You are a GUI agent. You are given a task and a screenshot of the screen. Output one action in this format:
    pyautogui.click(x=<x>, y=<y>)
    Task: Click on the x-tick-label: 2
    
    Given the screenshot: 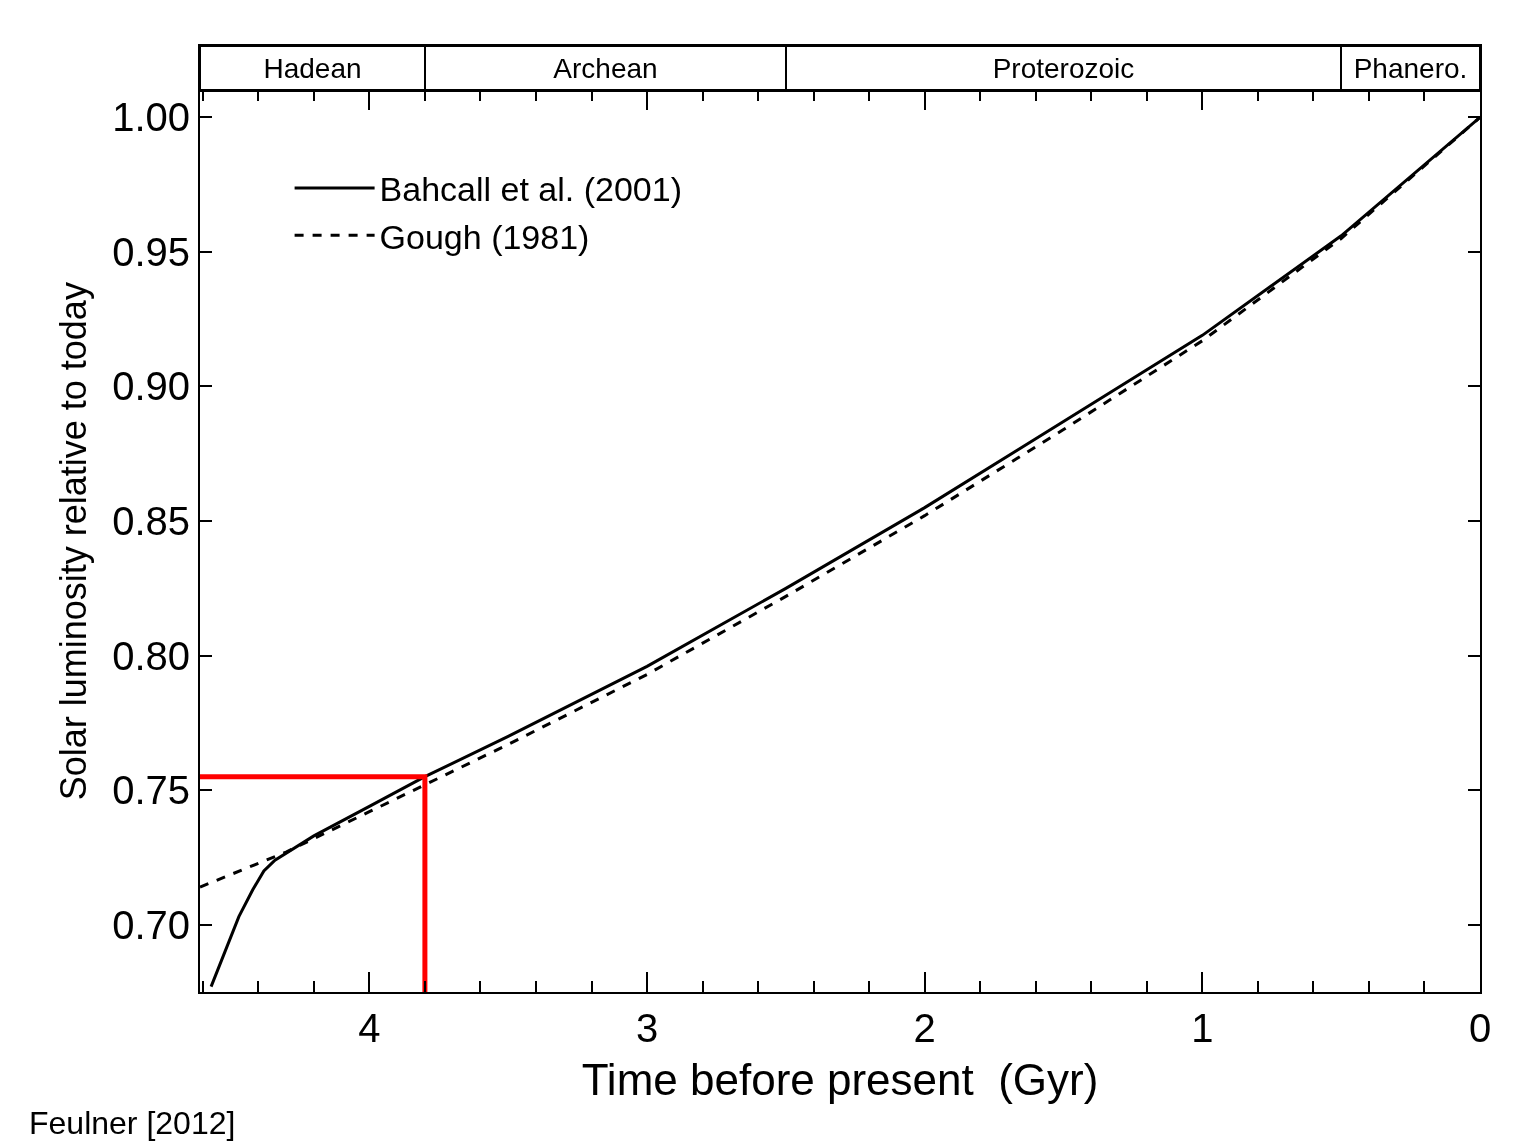 What is the action you would take?
    pyautogui.click(x=924, y=1028)
    